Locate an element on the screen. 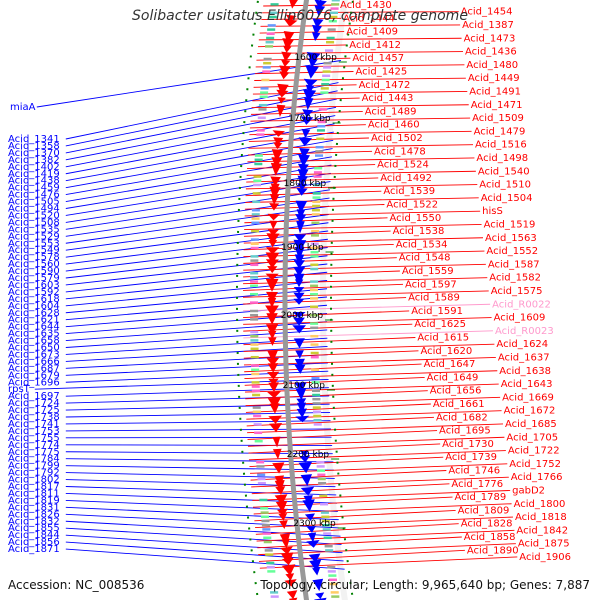 Image resolution: width=600 pixels, height=600 pixels. right-gene-label: gabD2 is located at coordinates (528, 490).